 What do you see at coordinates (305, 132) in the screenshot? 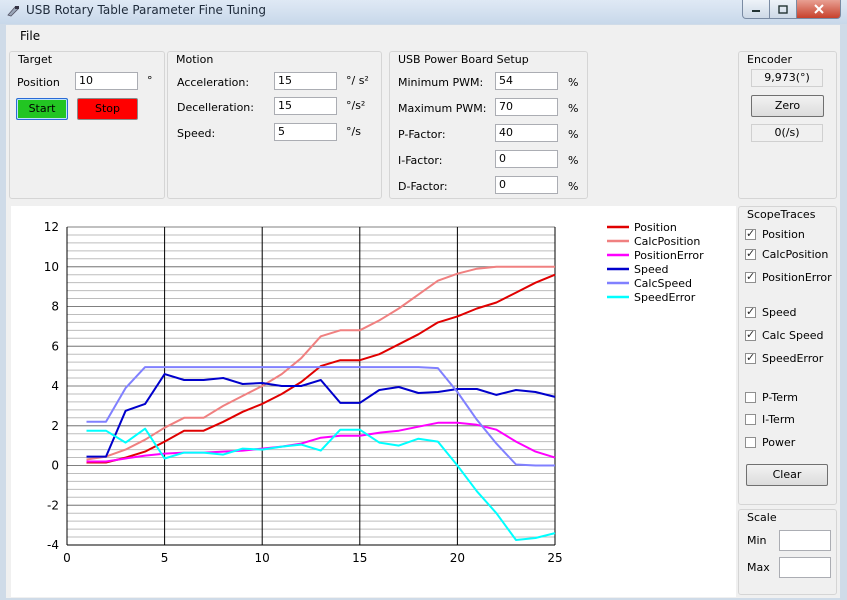
I see `speed-input: 5` at bounding box center [305, 132].